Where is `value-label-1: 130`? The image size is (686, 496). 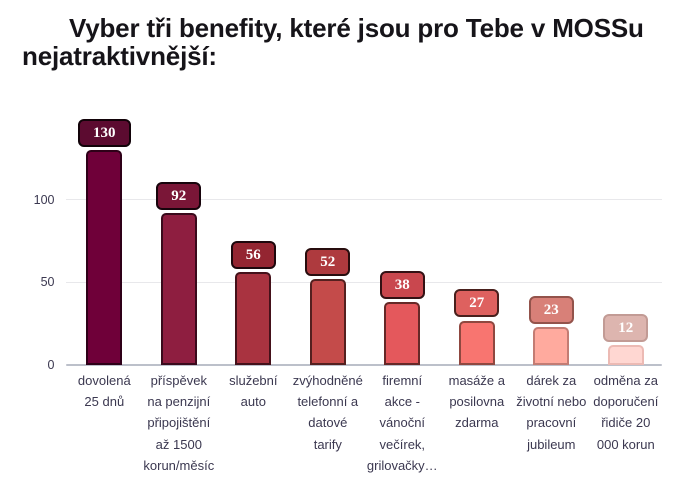
value-label-1: 130 is located at coordinates (104, 132).